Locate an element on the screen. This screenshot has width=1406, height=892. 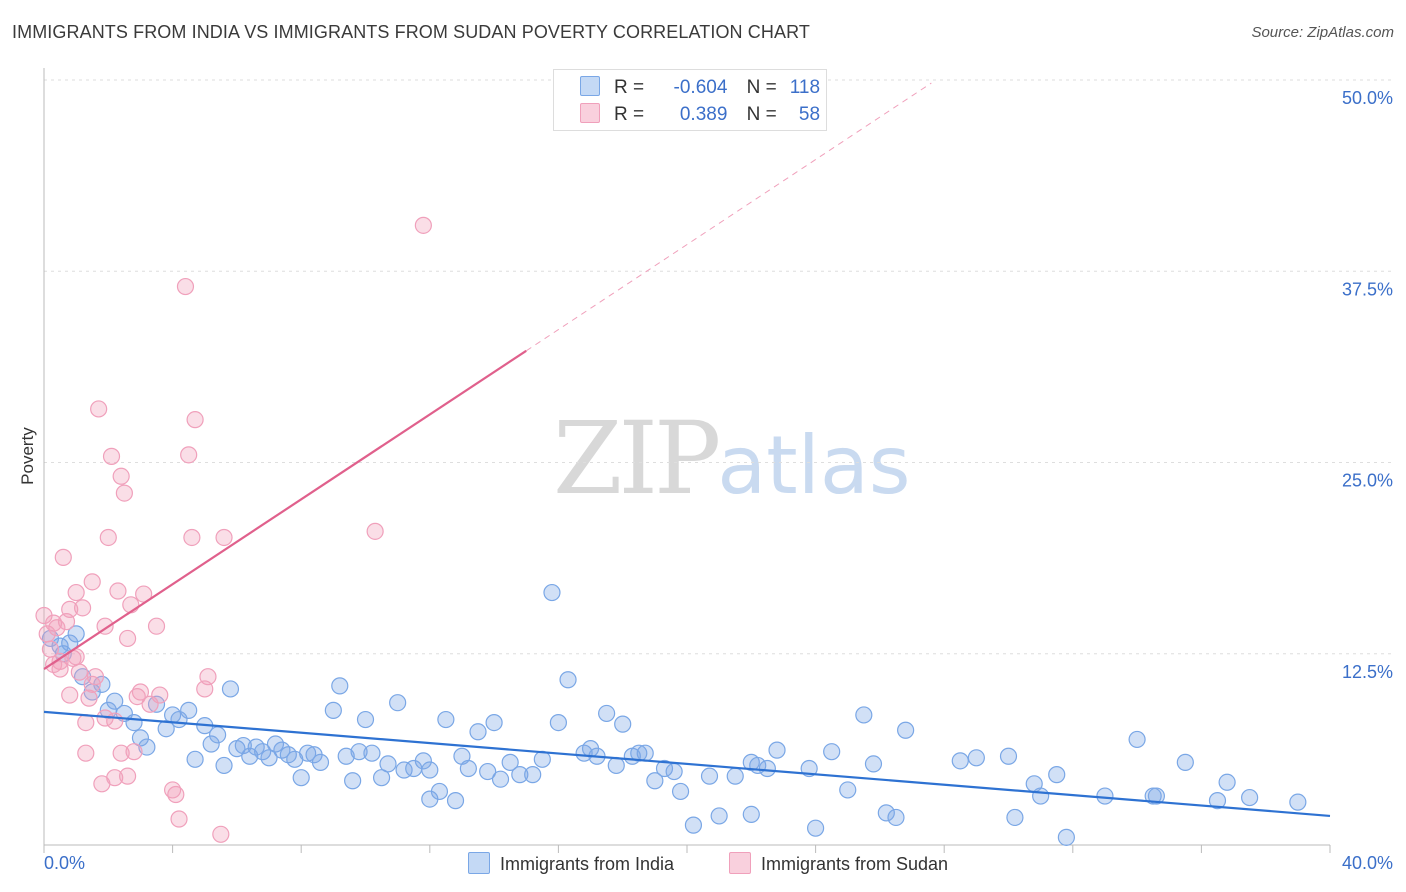
watermark: ZIPatlas is located at coordinates (732, 458).